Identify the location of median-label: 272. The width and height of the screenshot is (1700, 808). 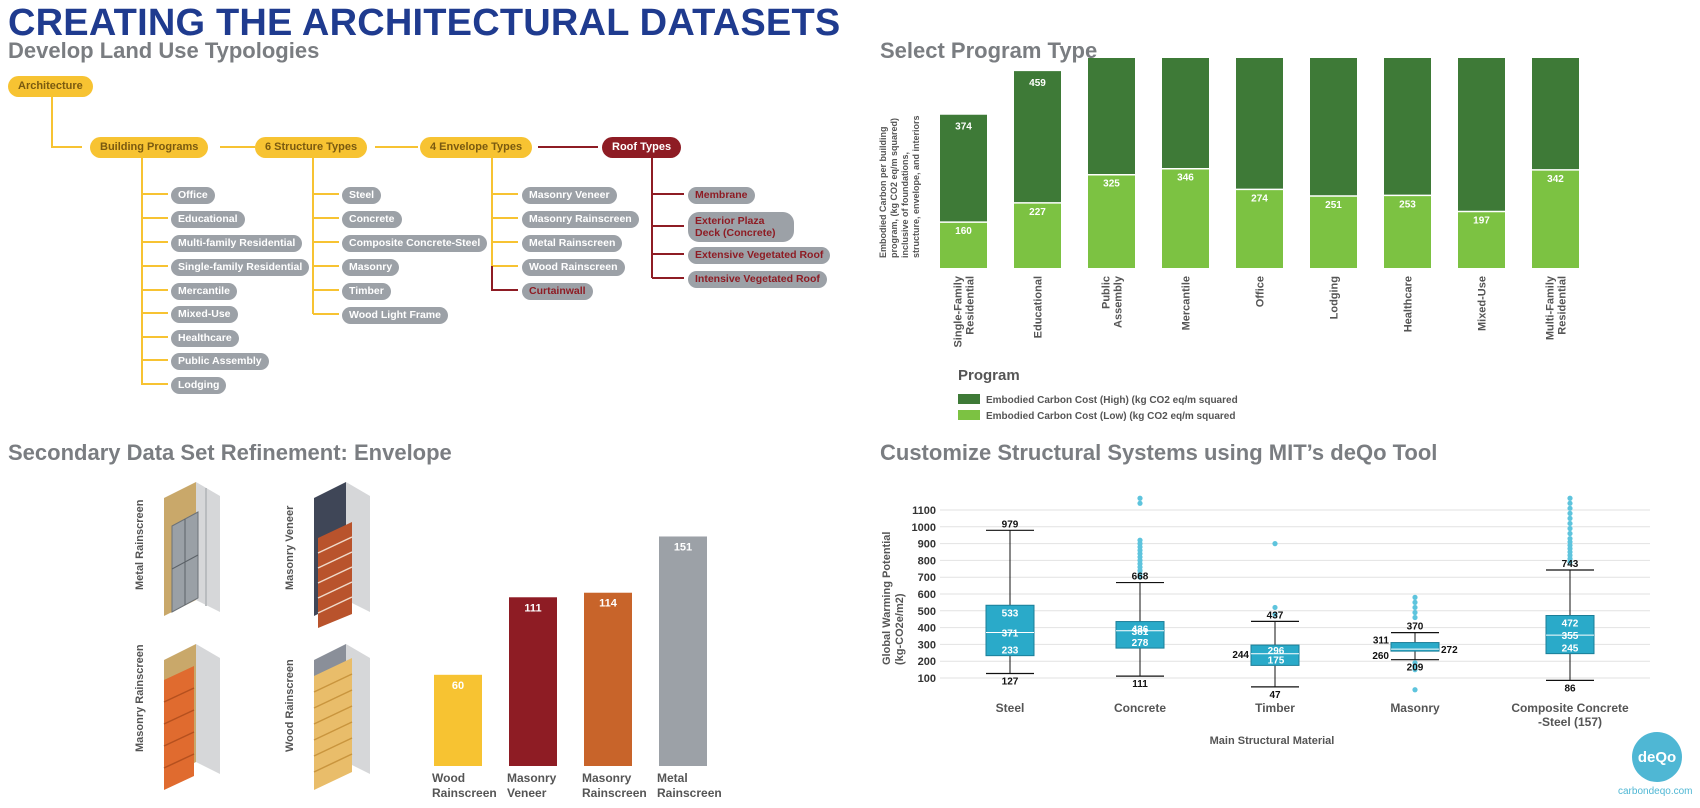
(1449, 650).